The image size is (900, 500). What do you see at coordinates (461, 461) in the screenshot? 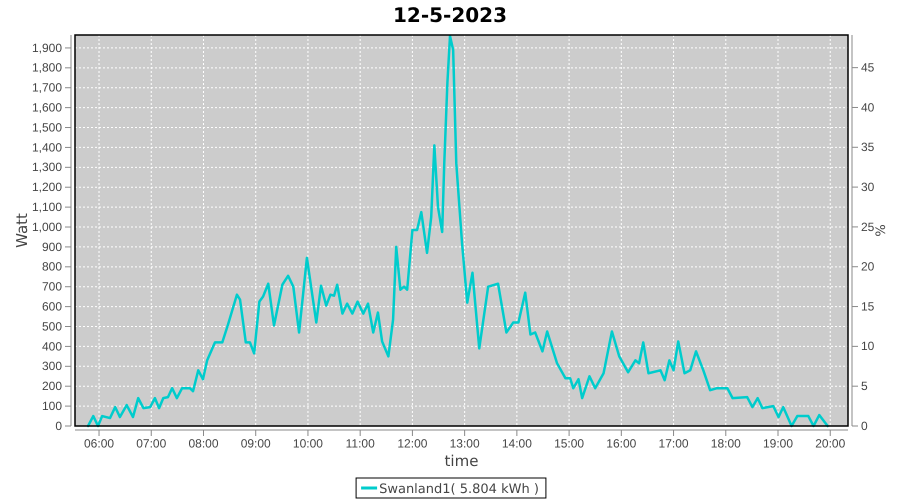
I see `x-axis-title: time` at bounding box center [461, 461].